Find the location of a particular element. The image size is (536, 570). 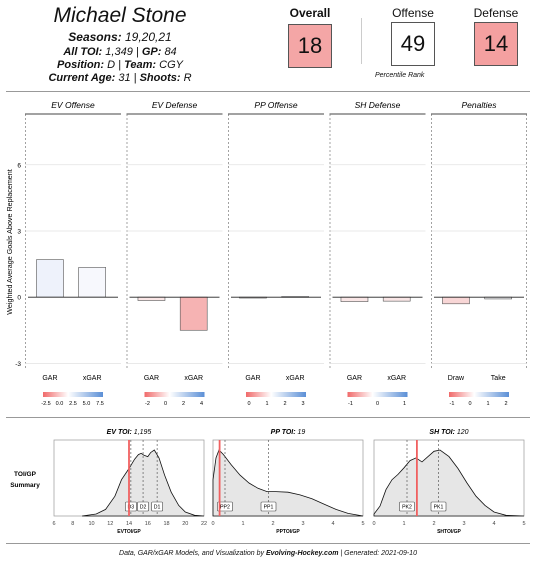

toi-title-value: 120 is located at coordinates (463, 432).